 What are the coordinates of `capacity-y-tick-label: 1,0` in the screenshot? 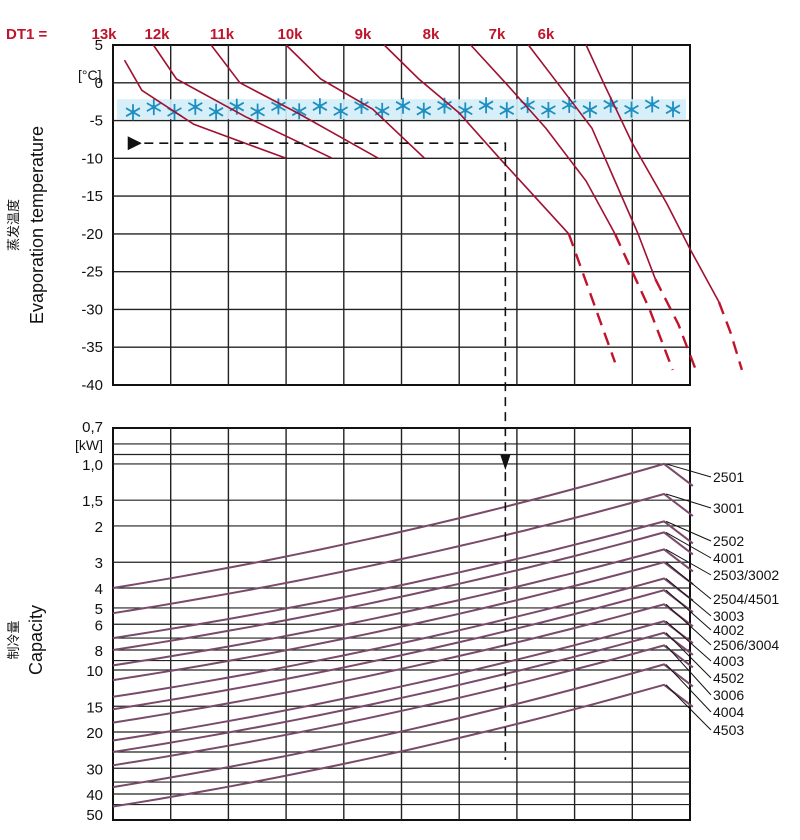 It's located at (92, 465).